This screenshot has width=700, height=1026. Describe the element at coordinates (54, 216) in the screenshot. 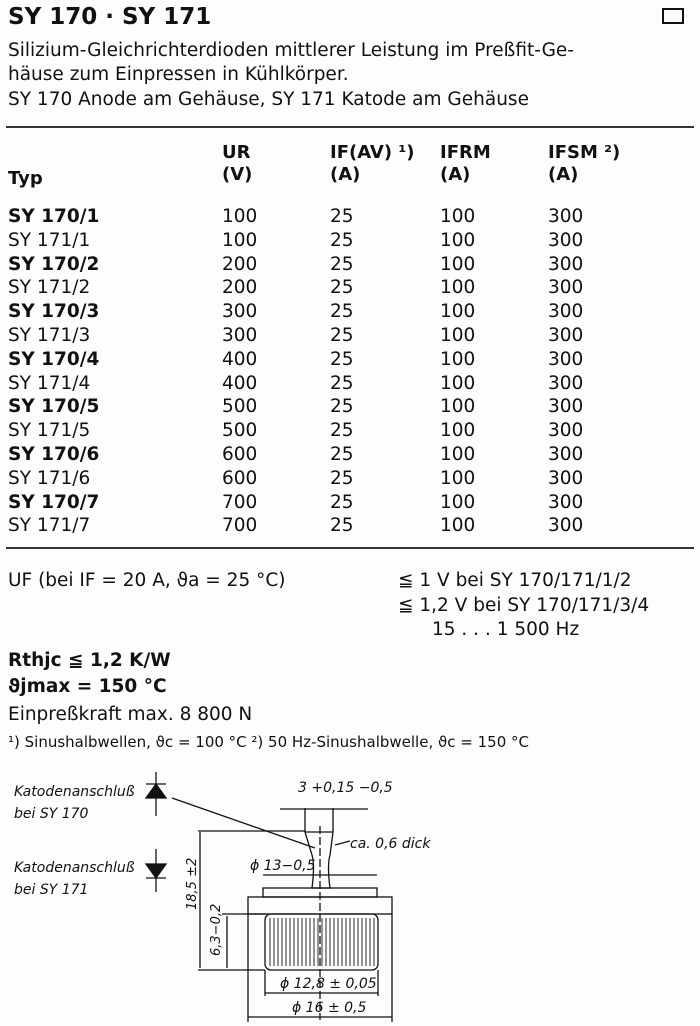

I see `table-row-type: SY 170/1` at that location.